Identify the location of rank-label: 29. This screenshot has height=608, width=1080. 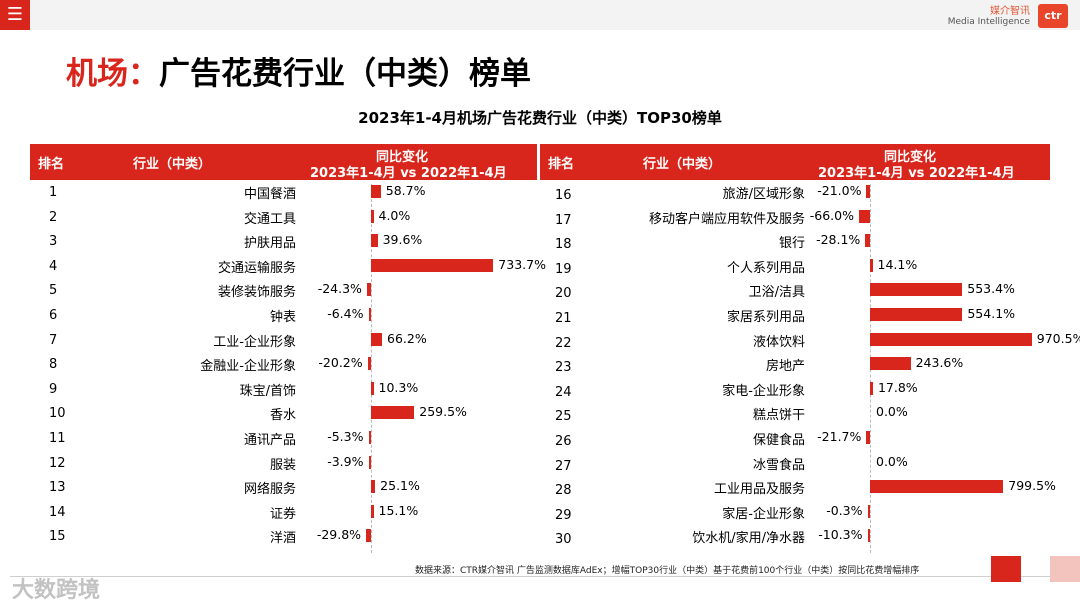
(563, 515).